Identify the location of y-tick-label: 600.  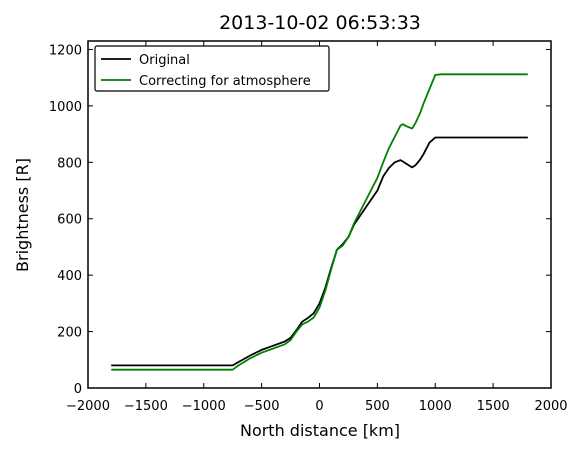
(69, 220).